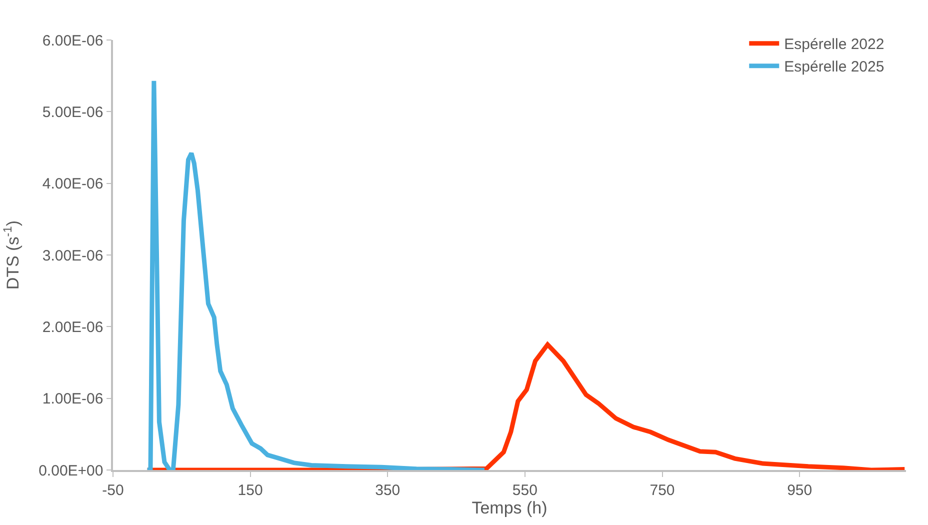 Image resolution: width=928 pixels, height=525 pixels. I want to click on x-tick-label: 550, so click(525, 490).